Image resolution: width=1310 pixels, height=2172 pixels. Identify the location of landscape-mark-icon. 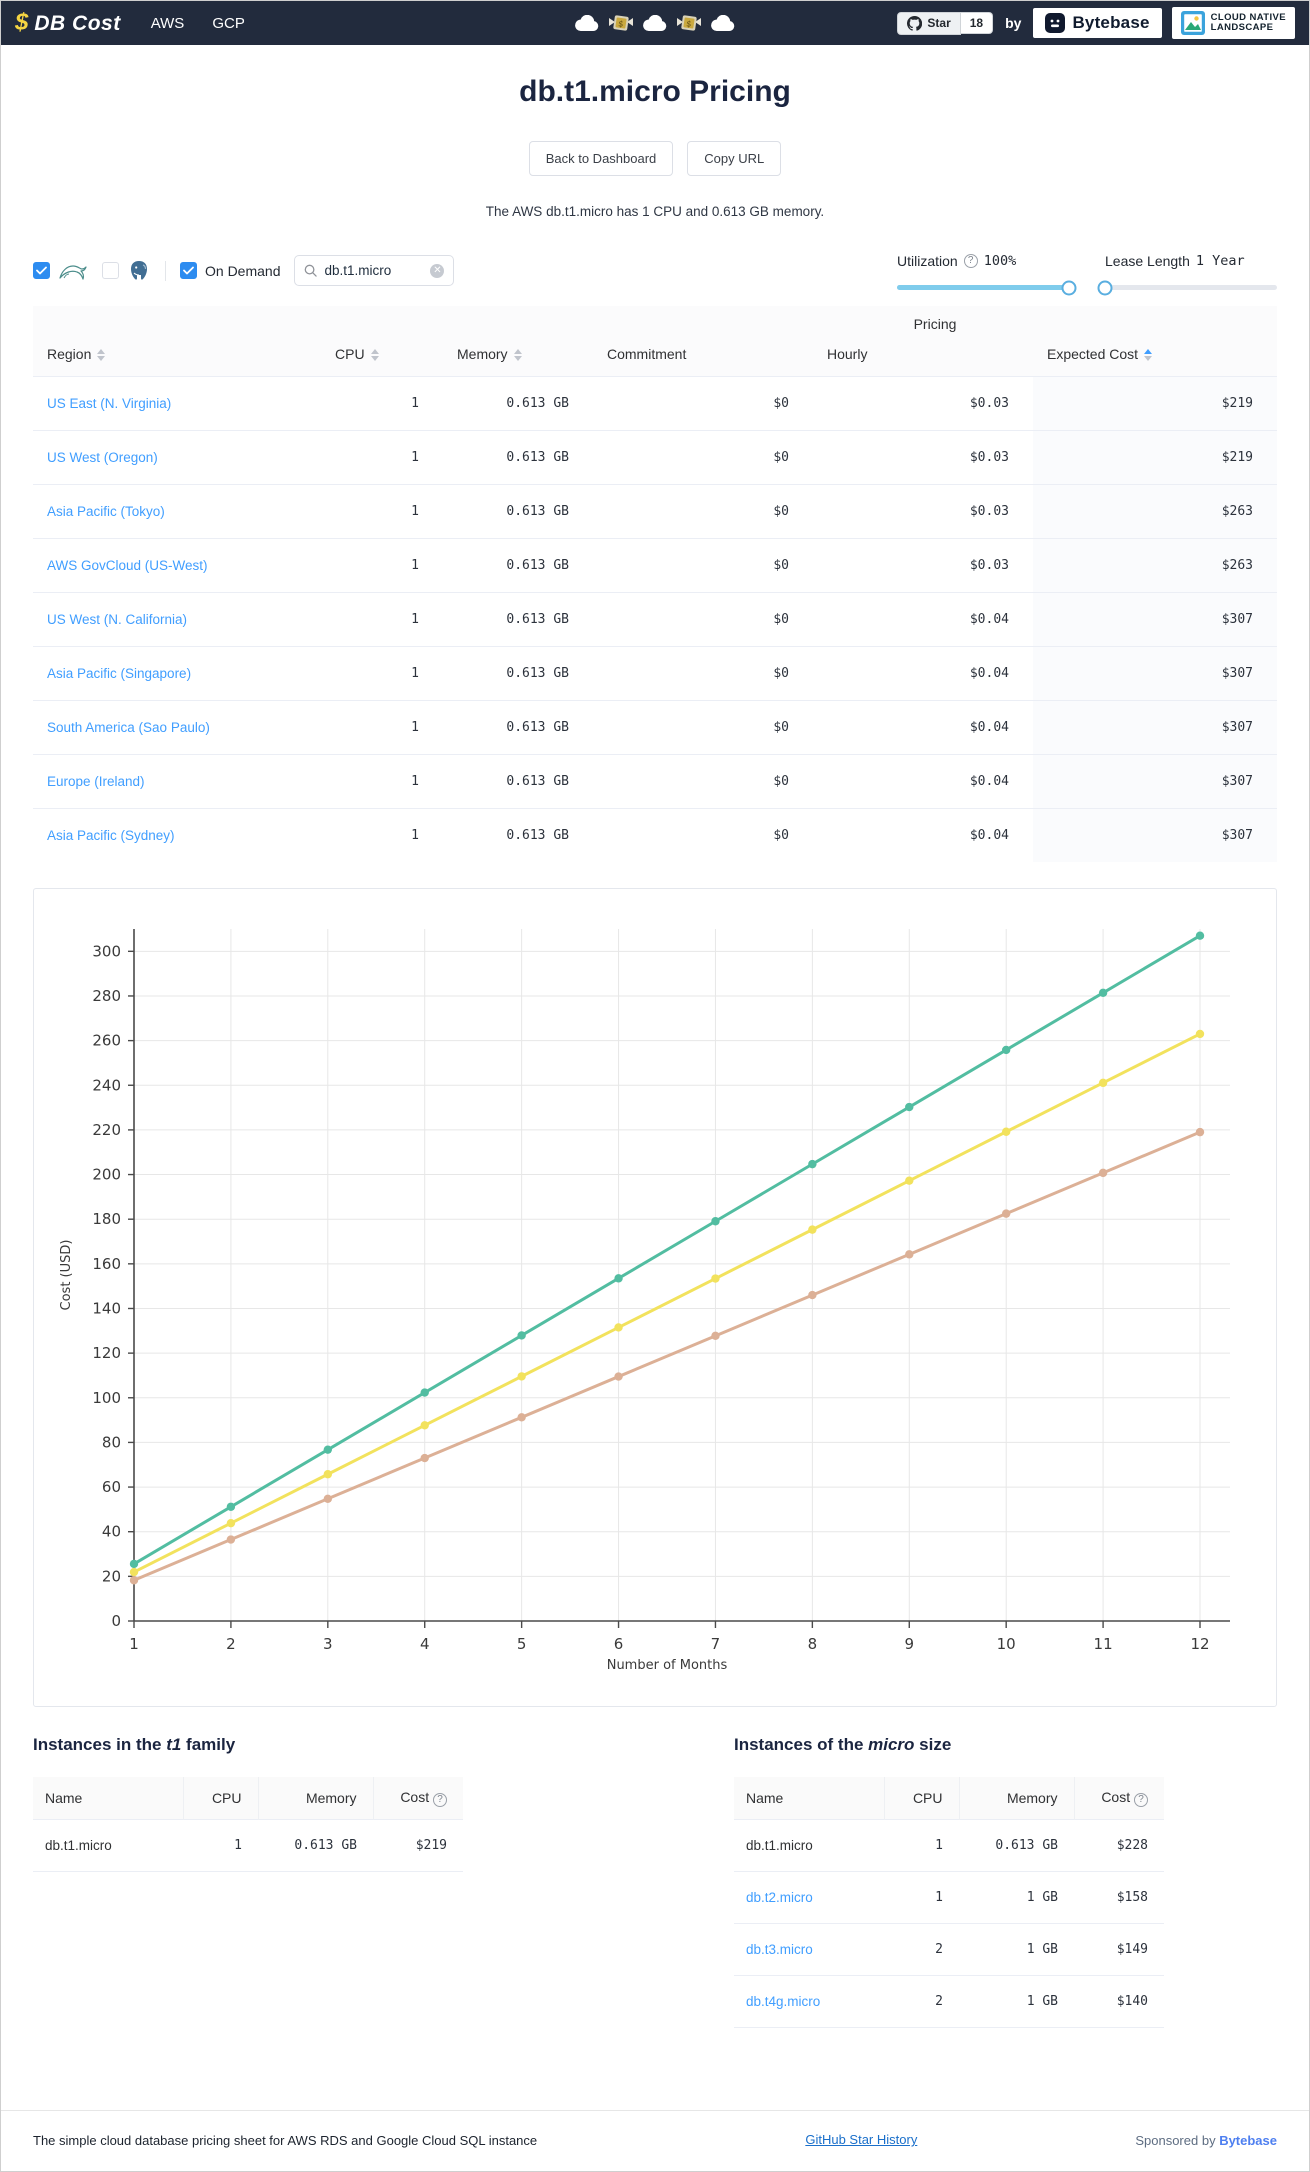
(1192, 23).